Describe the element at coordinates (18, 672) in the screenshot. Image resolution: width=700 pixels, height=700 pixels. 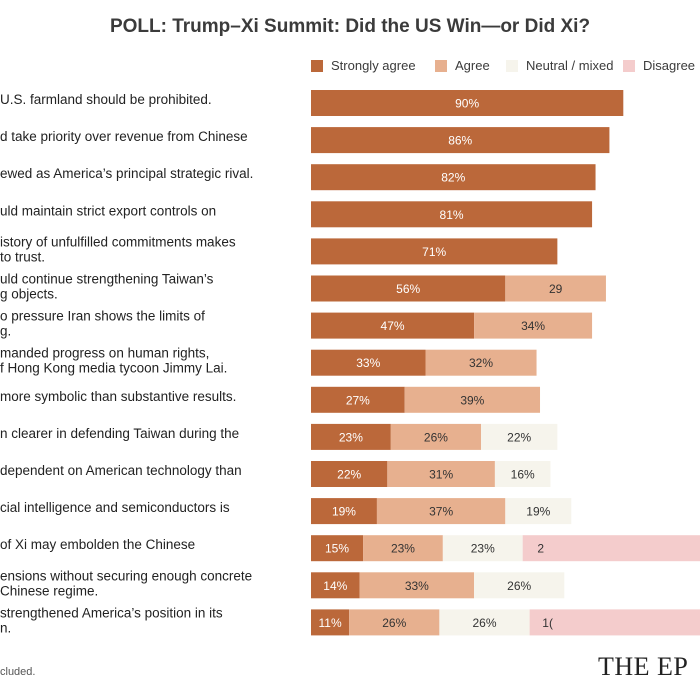
I see `footnote: cluded.` at that location.